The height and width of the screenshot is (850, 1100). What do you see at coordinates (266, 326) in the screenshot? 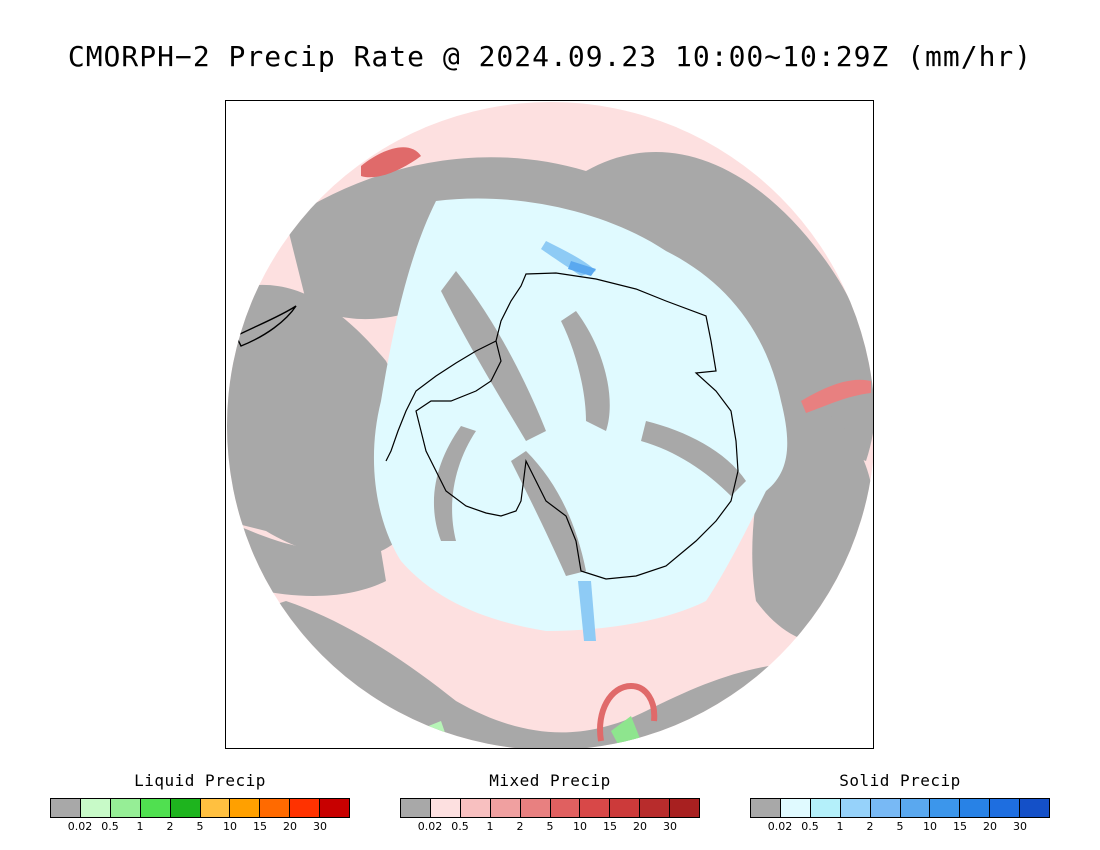
I see `south-america-tip` at bounding box center [266, 326].